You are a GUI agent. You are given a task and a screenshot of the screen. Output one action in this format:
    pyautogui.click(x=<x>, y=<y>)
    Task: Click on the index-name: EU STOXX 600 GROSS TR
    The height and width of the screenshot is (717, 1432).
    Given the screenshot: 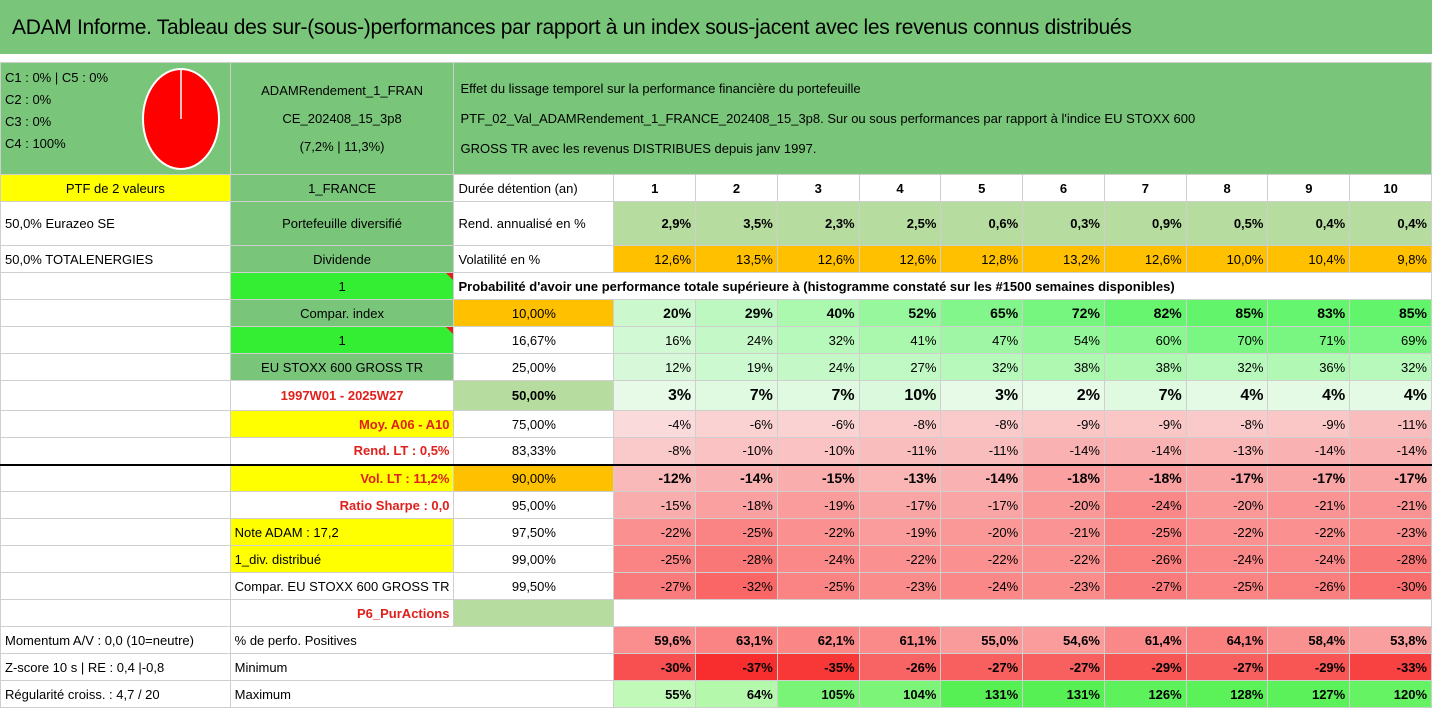 What is the action you would take?
    pyautogui.click(x=342, y=367)
    